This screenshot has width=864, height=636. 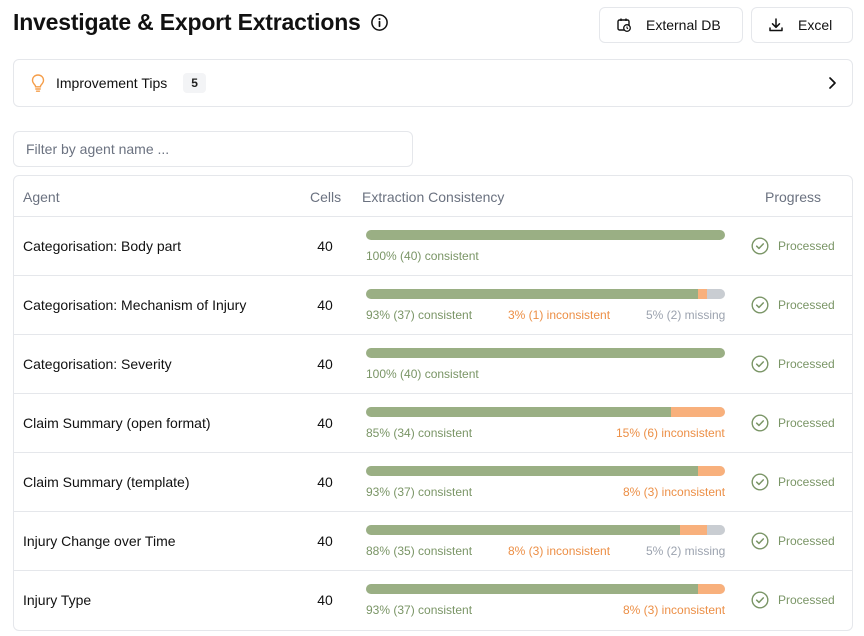 What do you see at coordinates (135, 305) in the screenshot?
I see `agent-name: Categorisation: Mechanism of Injury` at bounding box center [135, 305].